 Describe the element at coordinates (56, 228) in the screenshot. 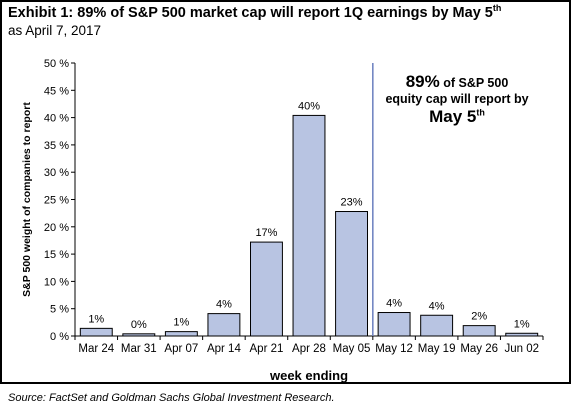

I see `y-tick-label: 20 %` at that location.